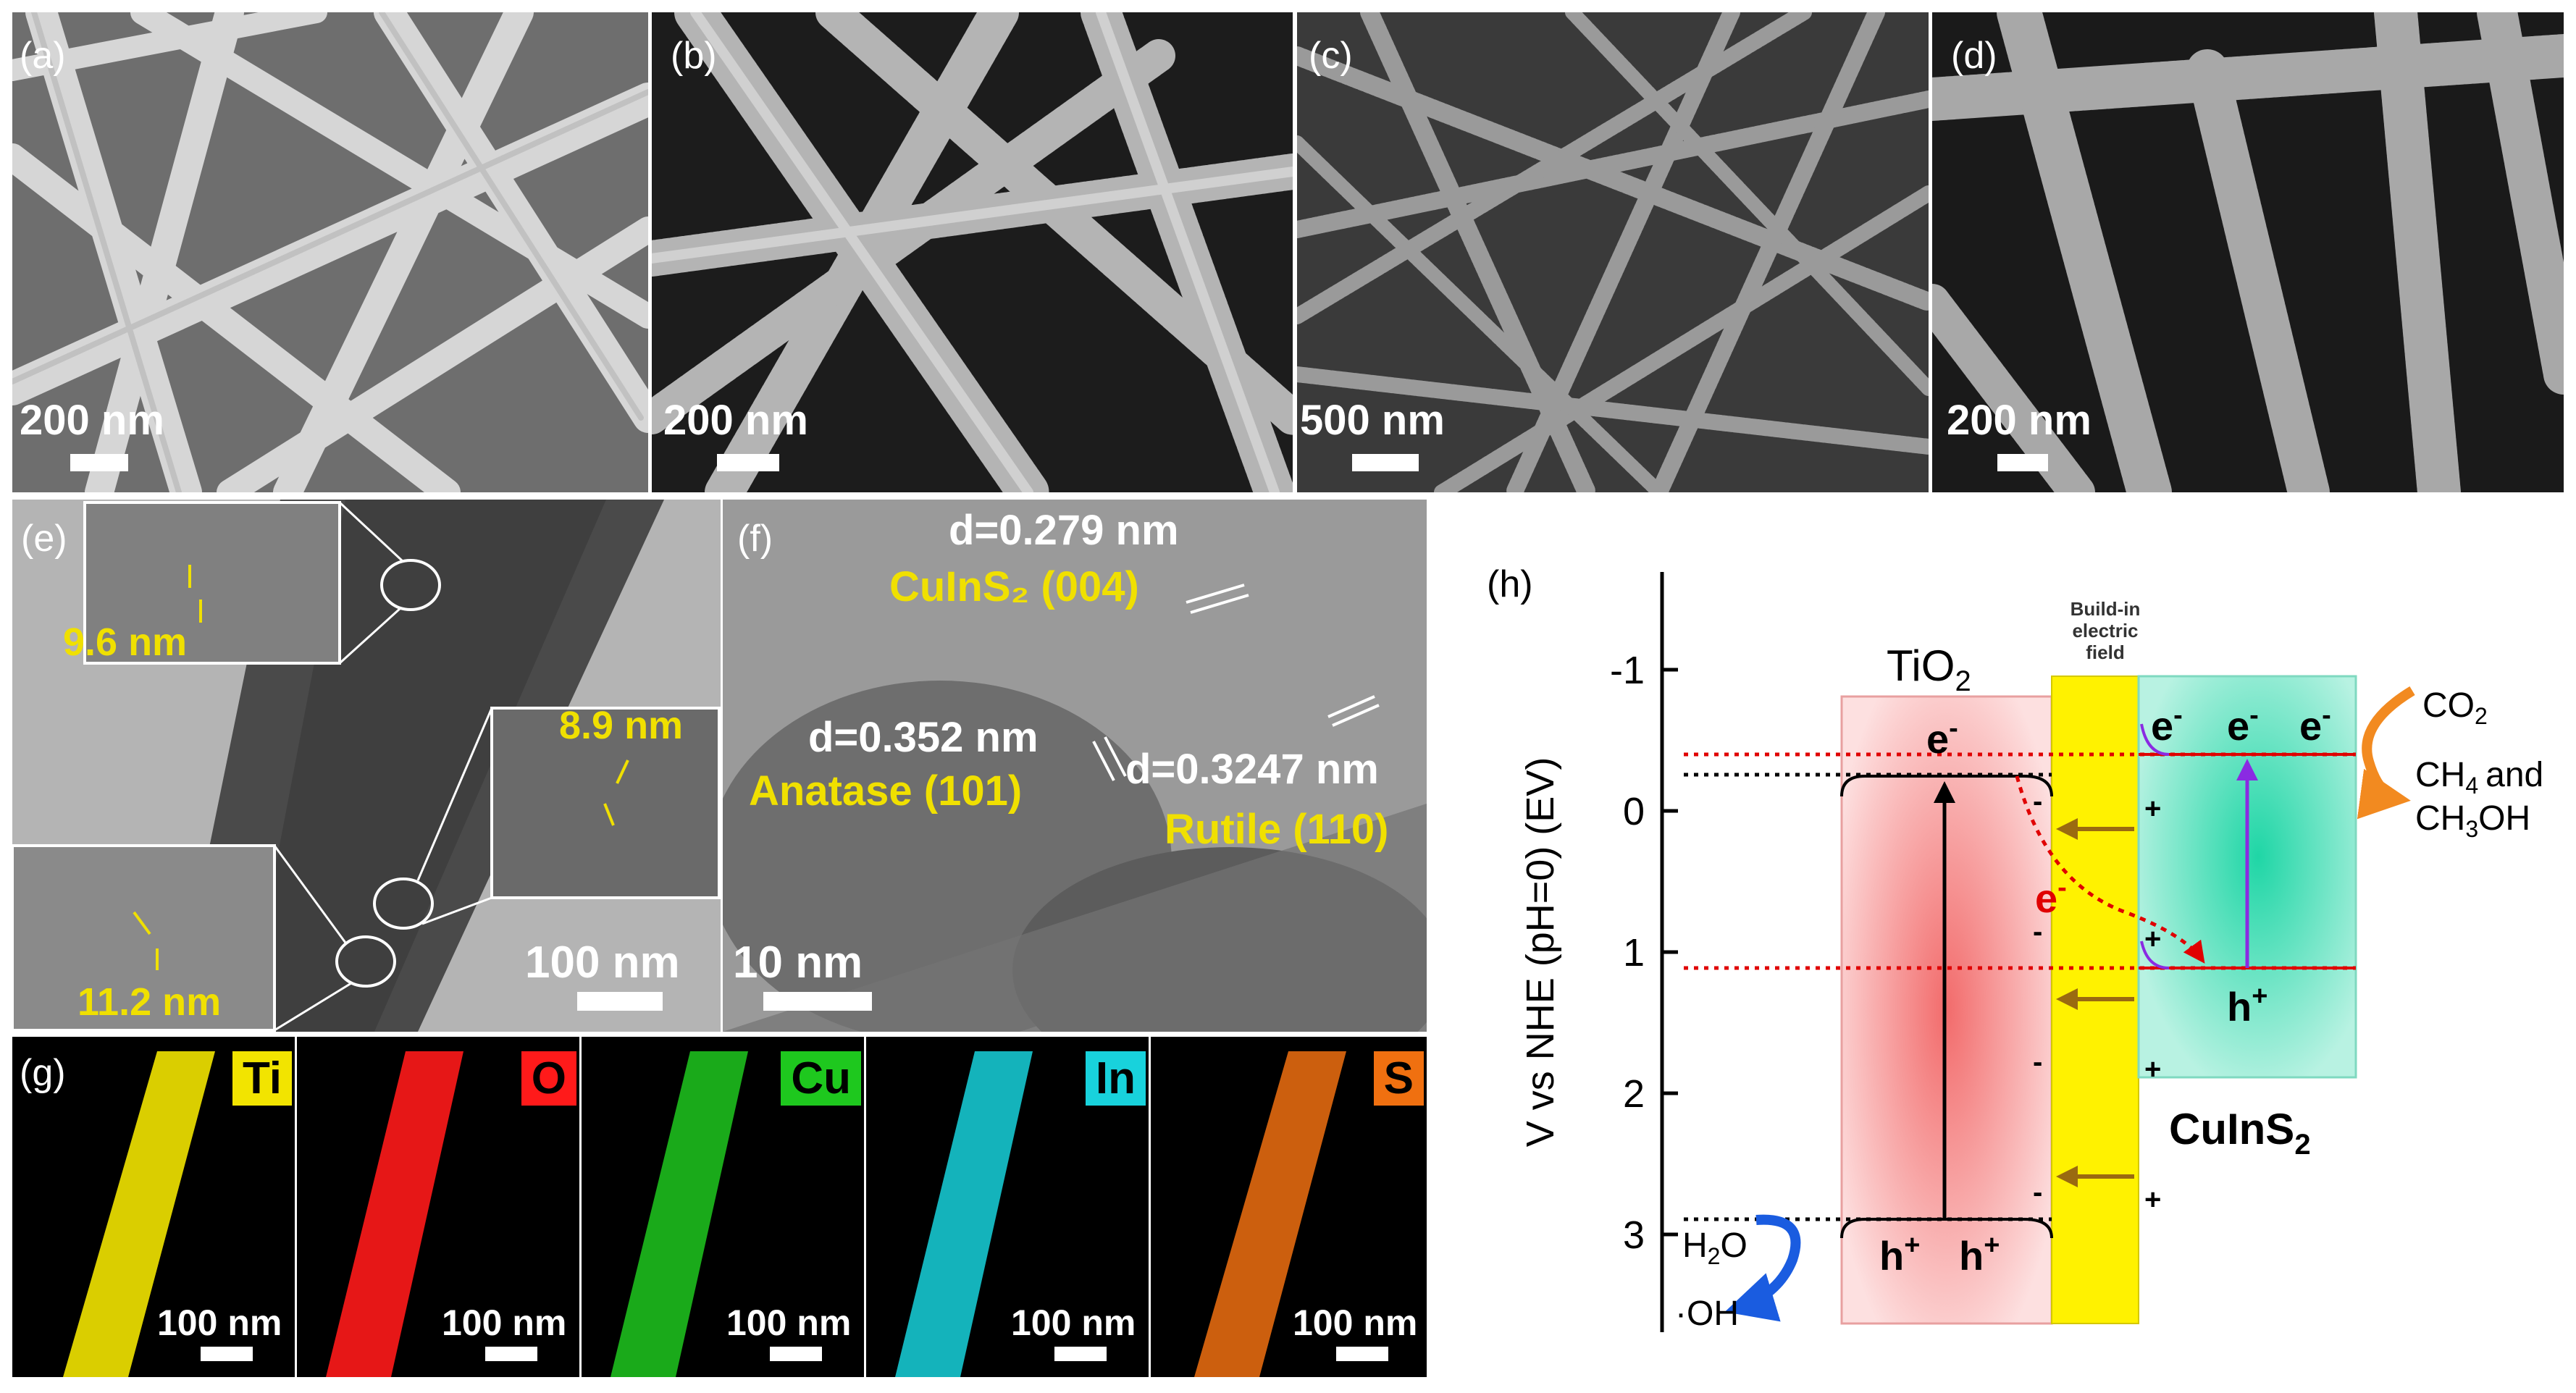  I want to click on panel-label-c: (c), so click(1331, 56).